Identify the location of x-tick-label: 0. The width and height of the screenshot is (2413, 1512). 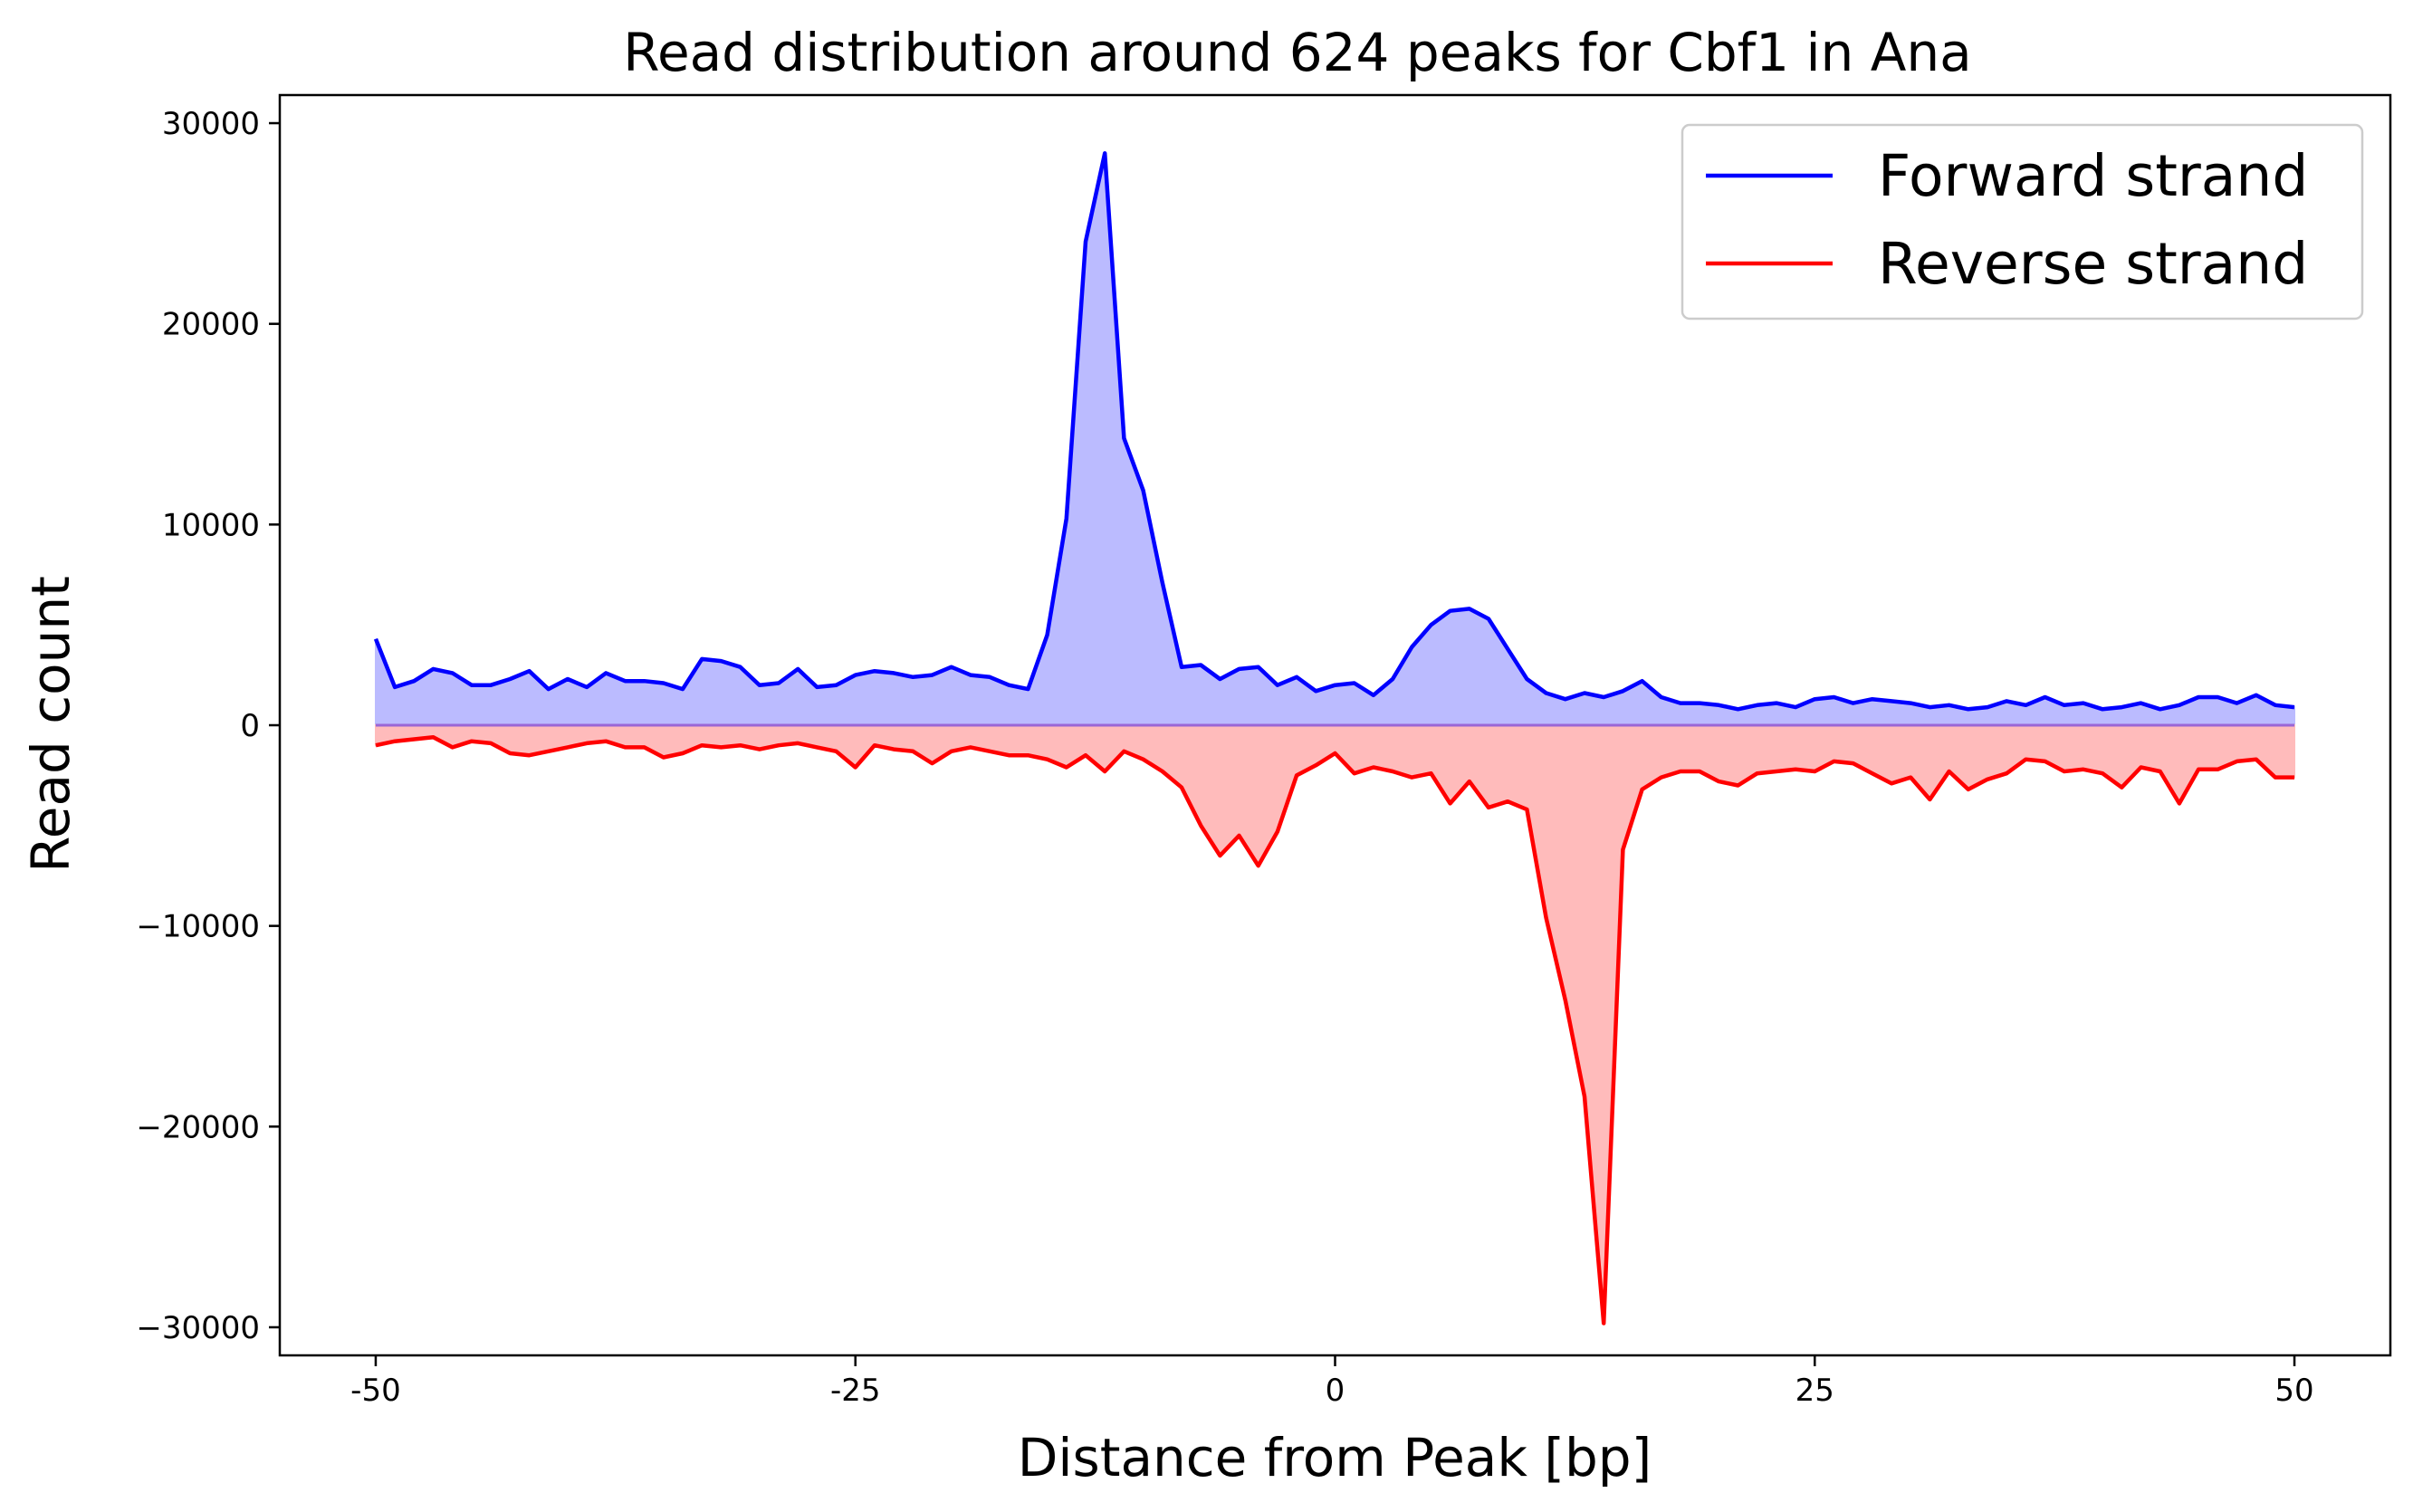
(1335, 1391).